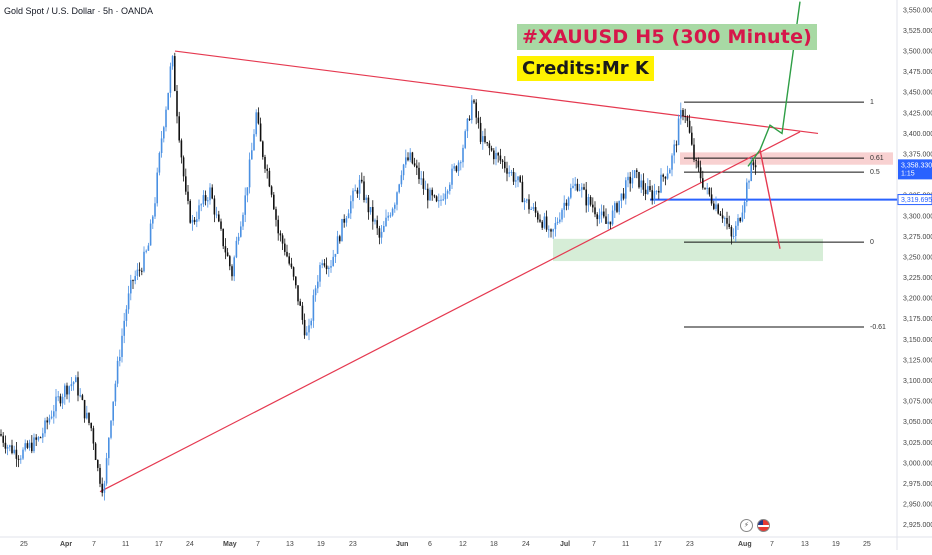  Describe the element at coordinates (94, 544) in the screenshot. I see `time-axis-label: 7` at that location.